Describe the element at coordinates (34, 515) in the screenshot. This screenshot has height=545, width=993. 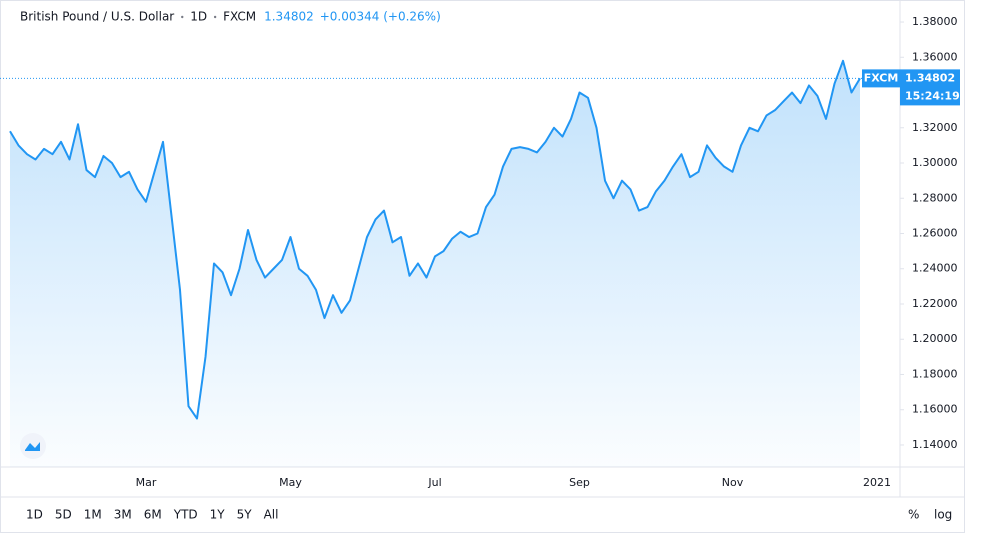
I see `range-button: 1D` at that location.